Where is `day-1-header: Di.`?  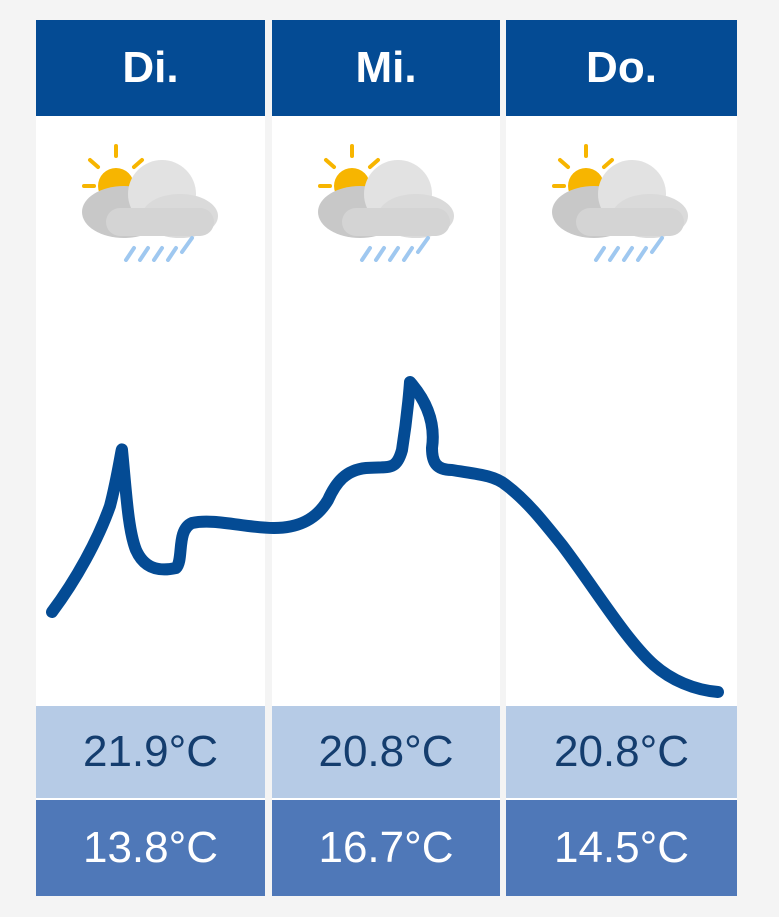 day-1-header: Di. is located at coordinates (150, 68).